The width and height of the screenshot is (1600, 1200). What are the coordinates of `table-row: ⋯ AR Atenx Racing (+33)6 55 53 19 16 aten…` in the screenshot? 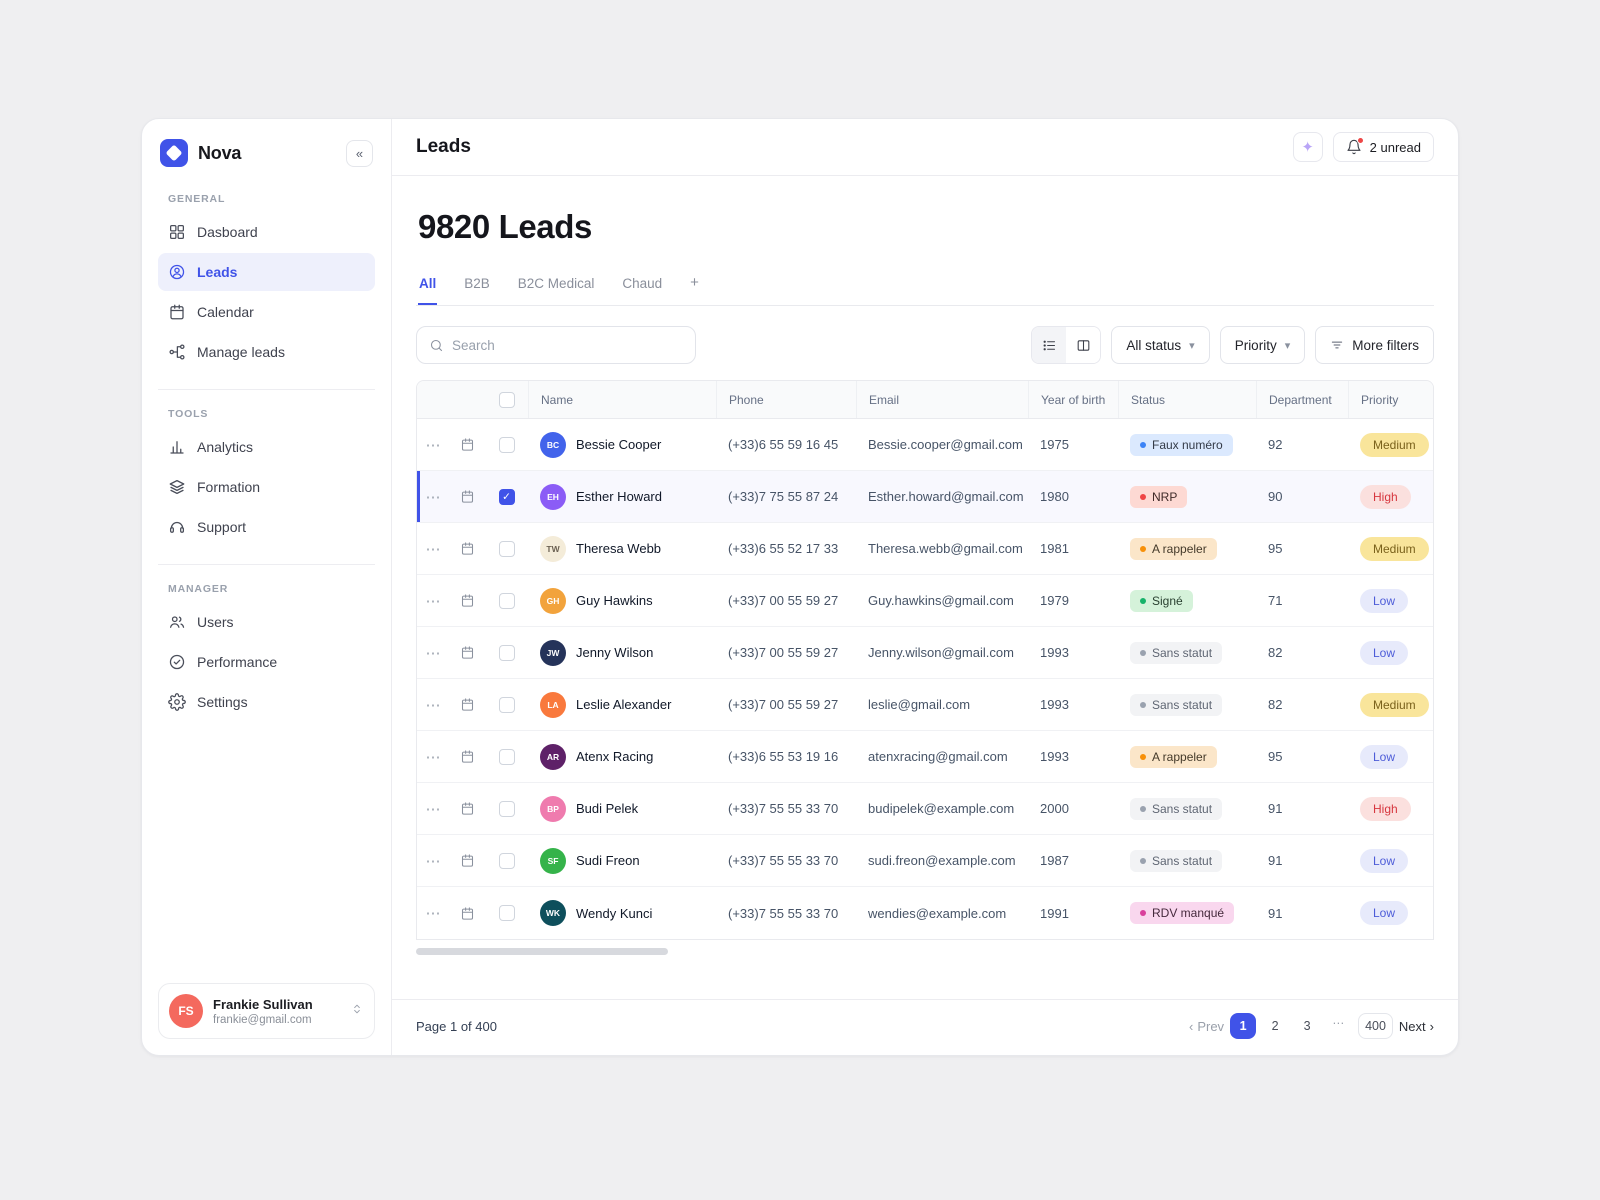 It's located at (925, 757).